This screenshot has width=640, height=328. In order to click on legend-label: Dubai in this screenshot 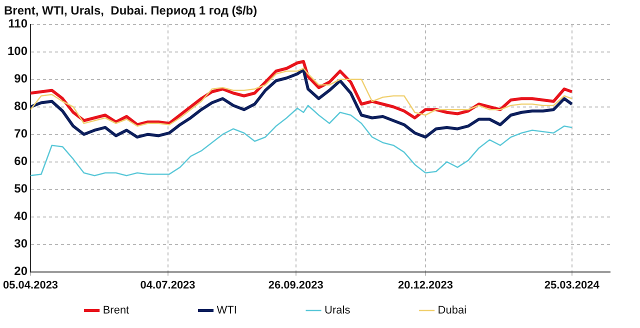, I will do `click(483, 310)`.